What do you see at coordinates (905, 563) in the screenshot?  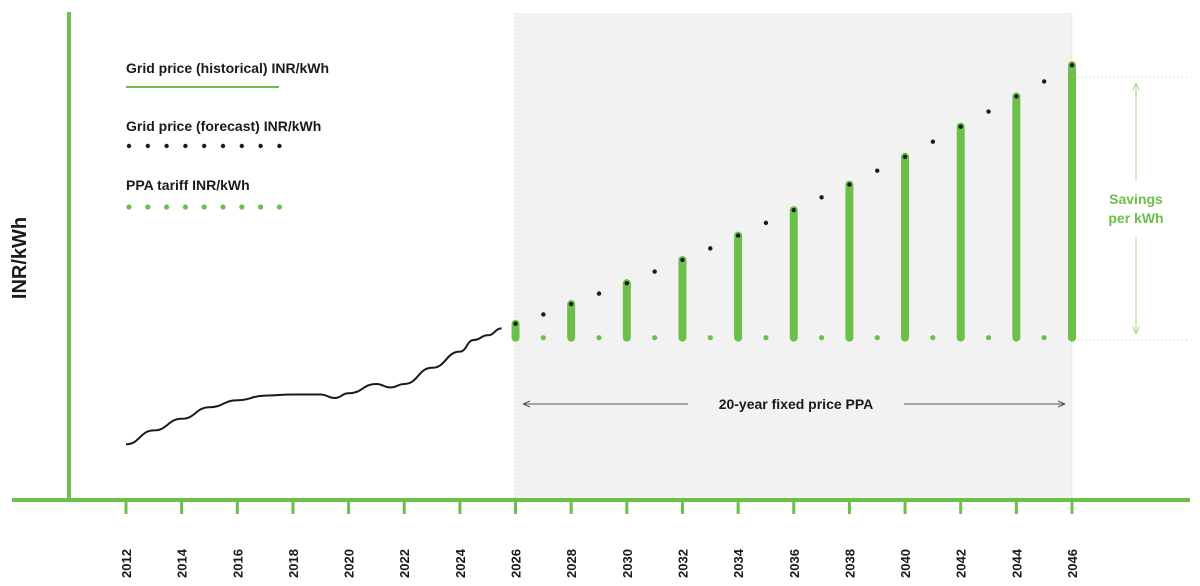 I see `x-tick-label-2040: 2040` at bounding box center [905, 563].